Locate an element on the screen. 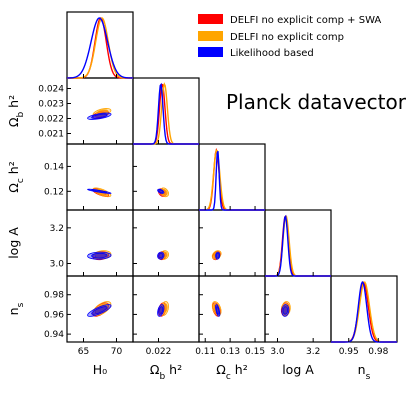 This screenshot has height=406, width=407. xlabel-omch2: Ωc h² is located at coordinates (231, 372).